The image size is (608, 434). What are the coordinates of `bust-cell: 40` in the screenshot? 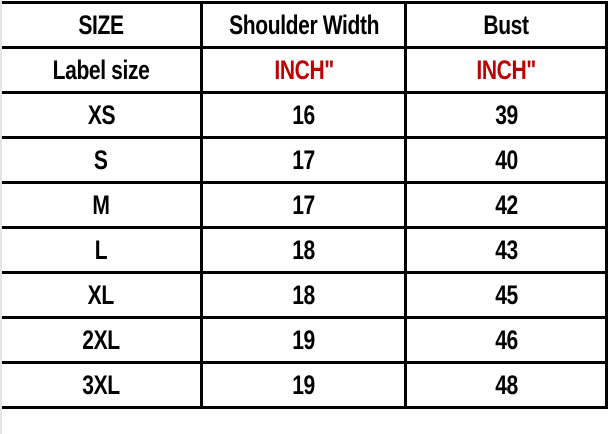 It's located at (506, 160).